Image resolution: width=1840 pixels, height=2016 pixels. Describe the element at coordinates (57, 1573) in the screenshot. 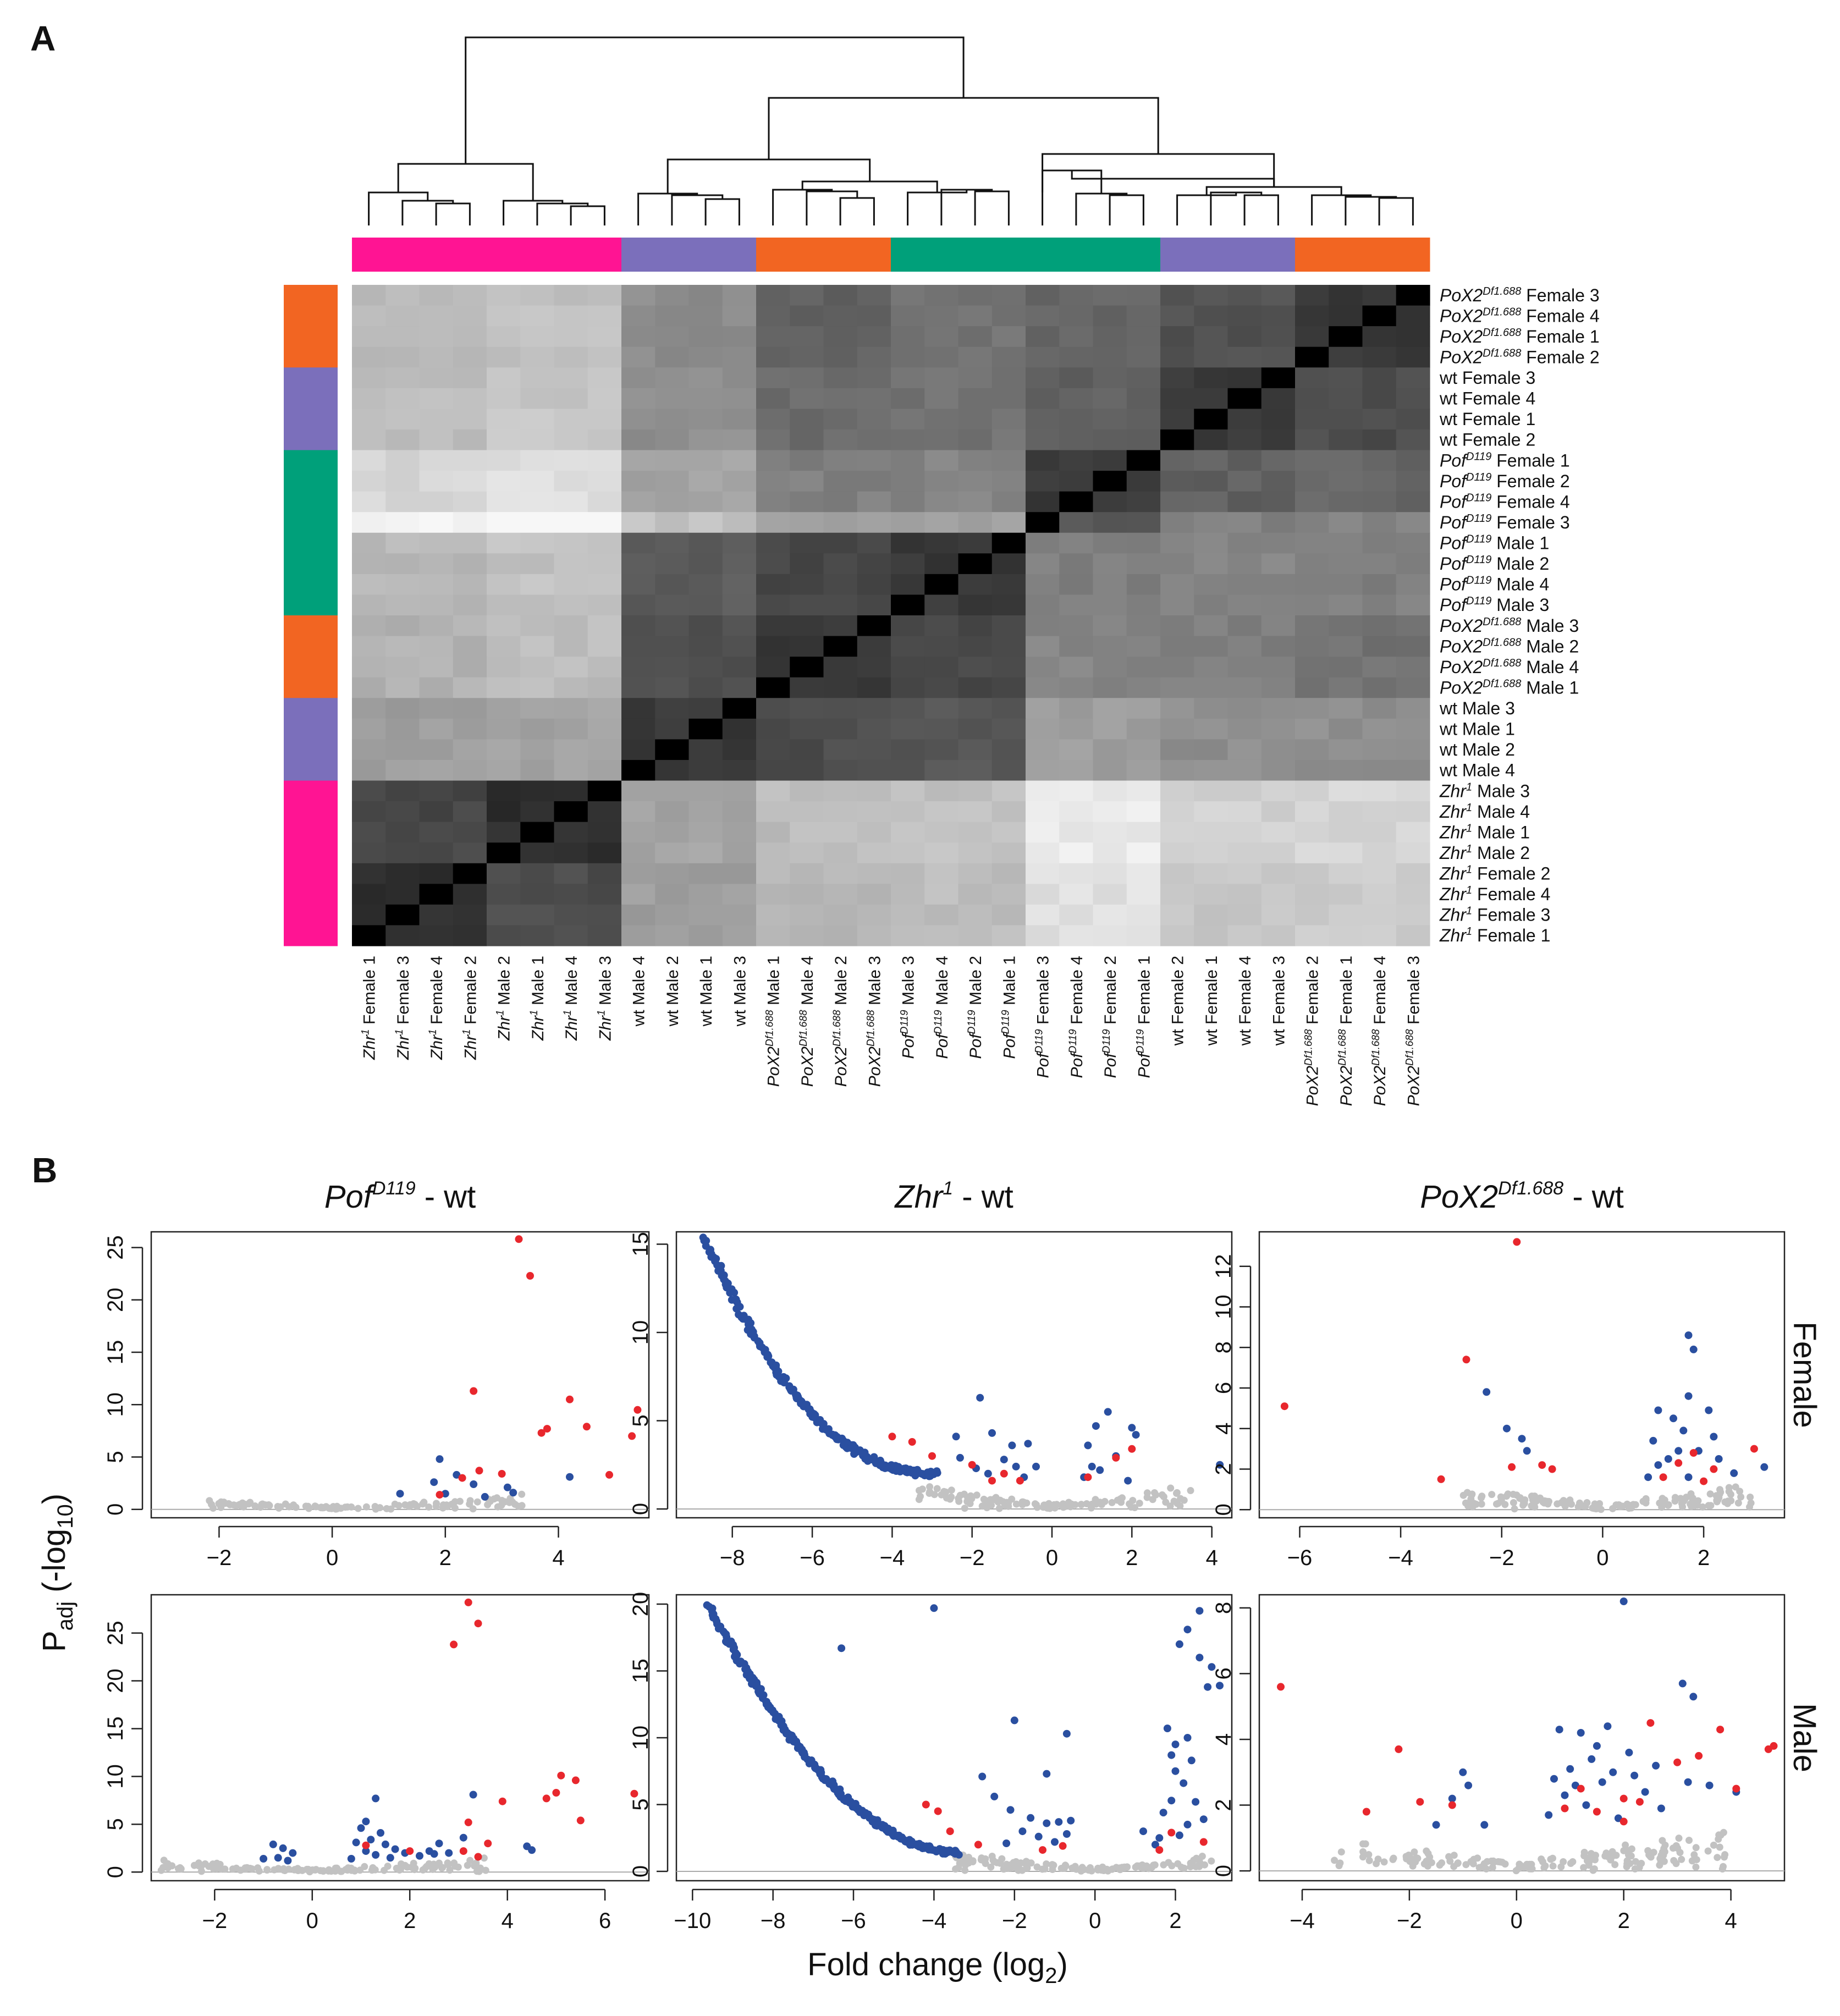

I see `y-axis-label: Padj (-log10)` at that location.